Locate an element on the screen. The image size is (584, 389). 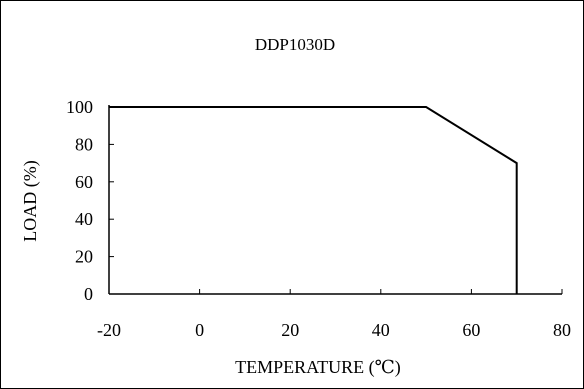
y-tick-label: 40 is located at coordinates (84, 219).